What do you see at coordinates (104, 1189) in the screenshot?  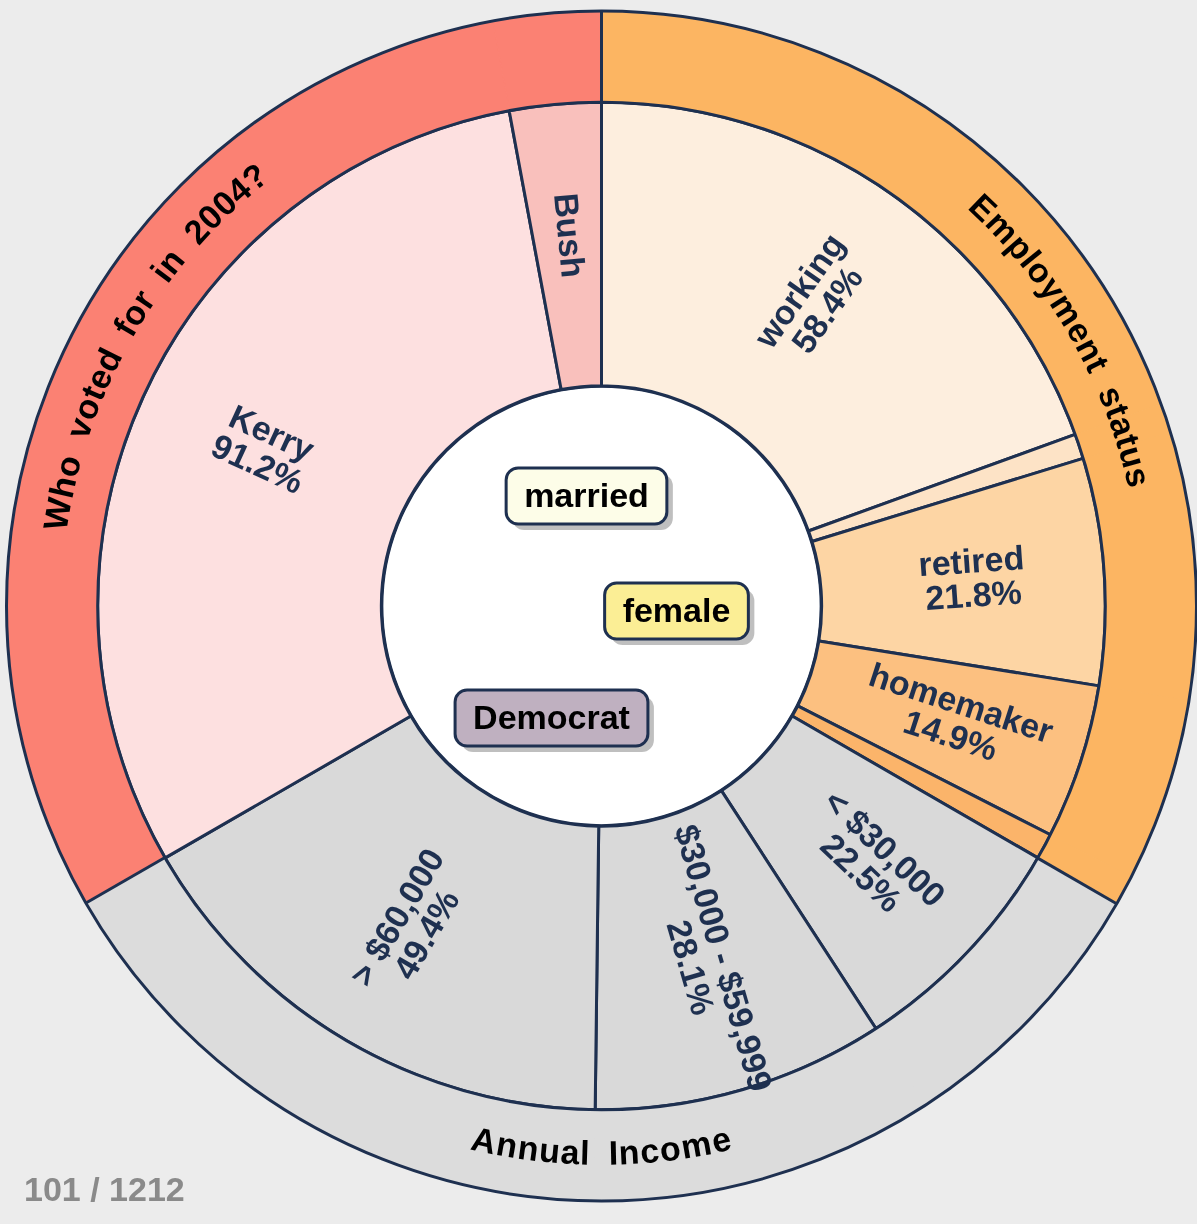 I see `text: 101 / 1212` at bounding box center [104, 1189].